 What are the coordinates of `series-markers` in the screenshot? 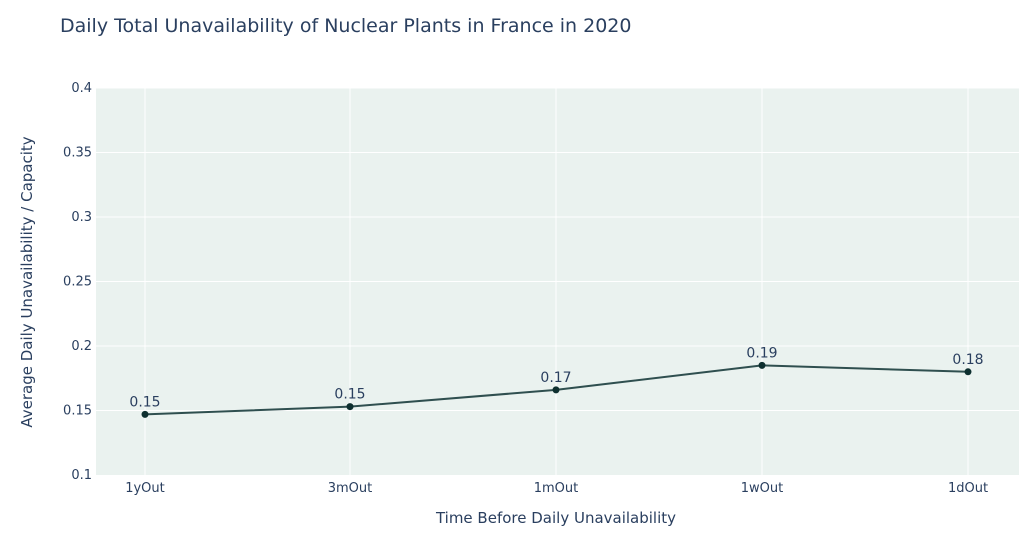 It's located at (556, 389).